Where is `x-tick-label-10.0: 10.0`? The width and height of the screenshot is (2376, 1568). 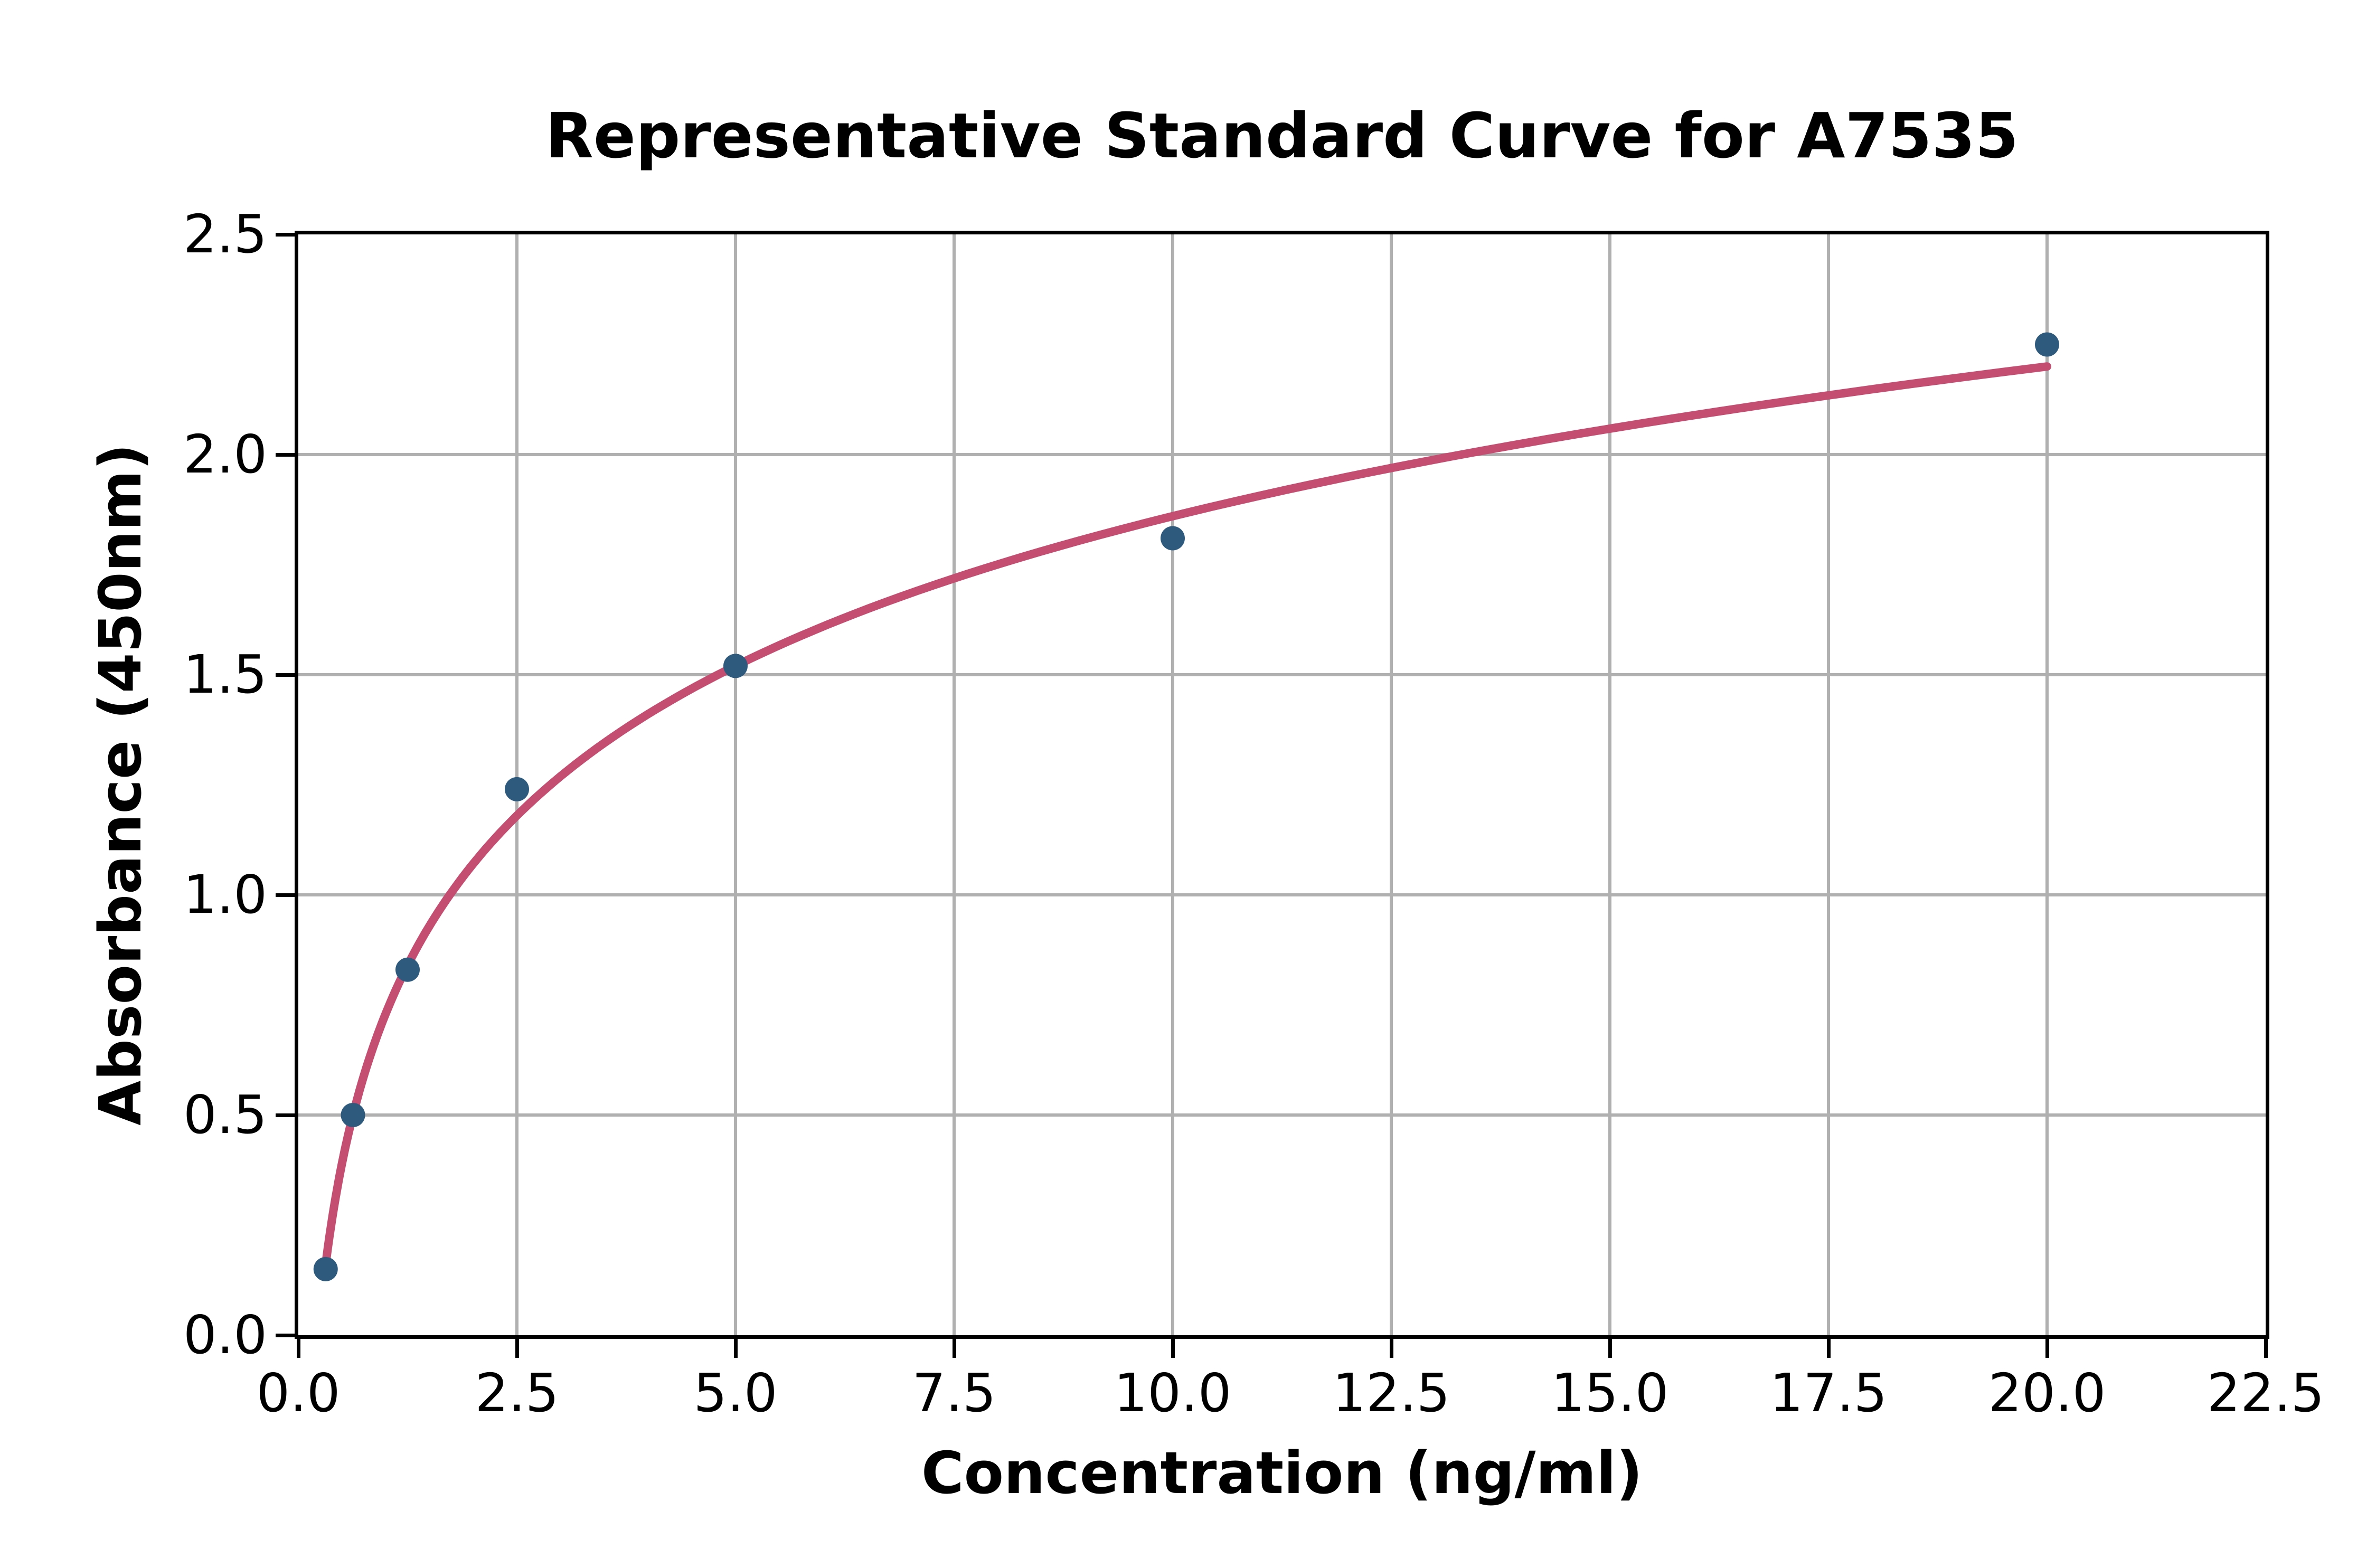
x-tick-label-10.0: 10.0 is located at coordinates (1173, 1393).